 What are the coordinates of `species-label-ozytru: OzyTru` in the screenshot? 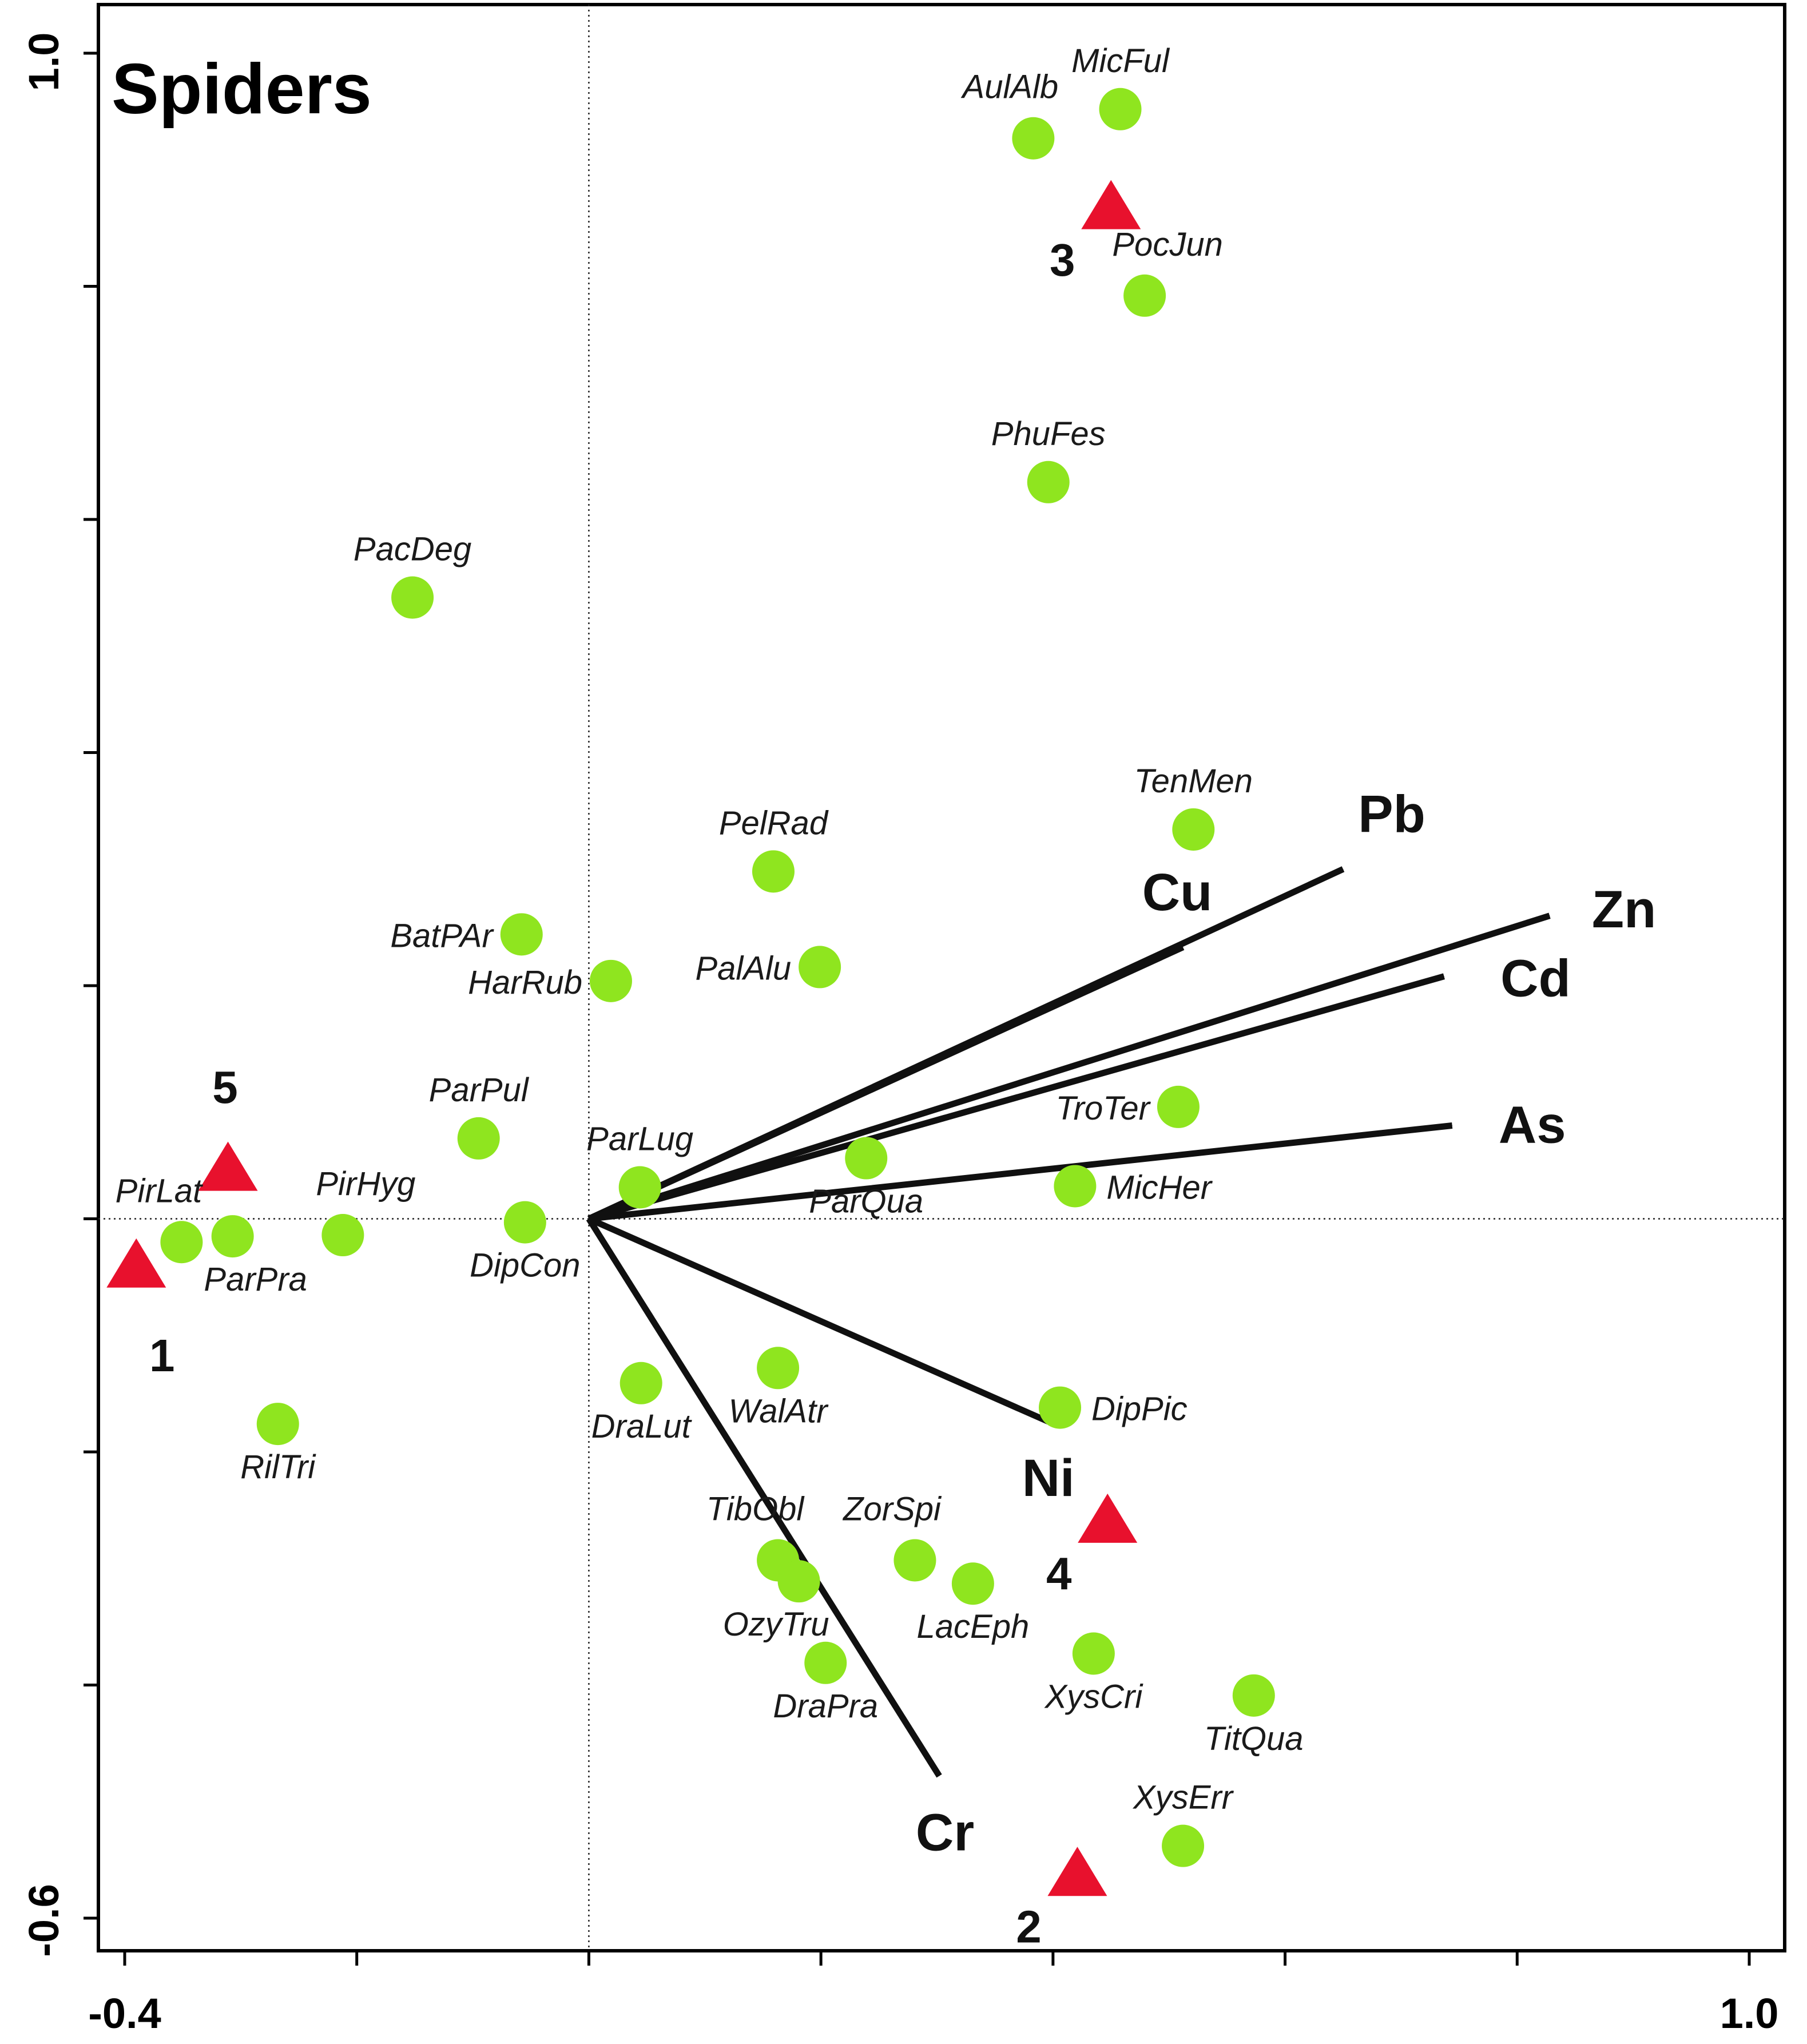 It's located at (776, 1624).